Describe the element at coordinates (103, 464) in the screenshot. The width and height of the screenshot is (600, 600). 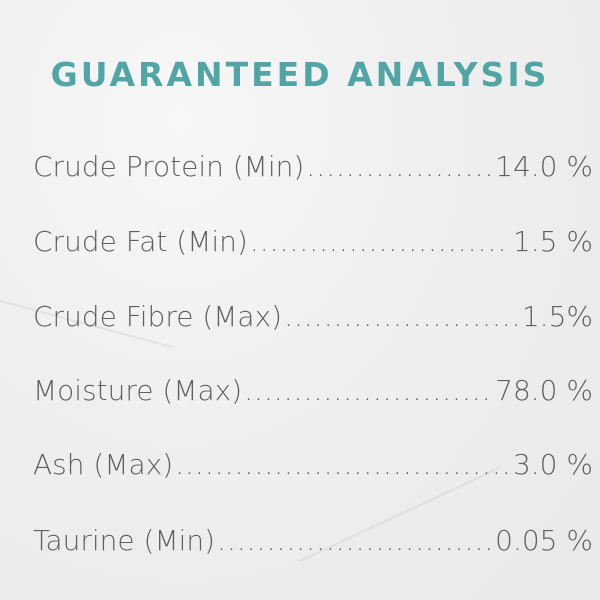
I see `row-label: Ash (Max)` at that location.